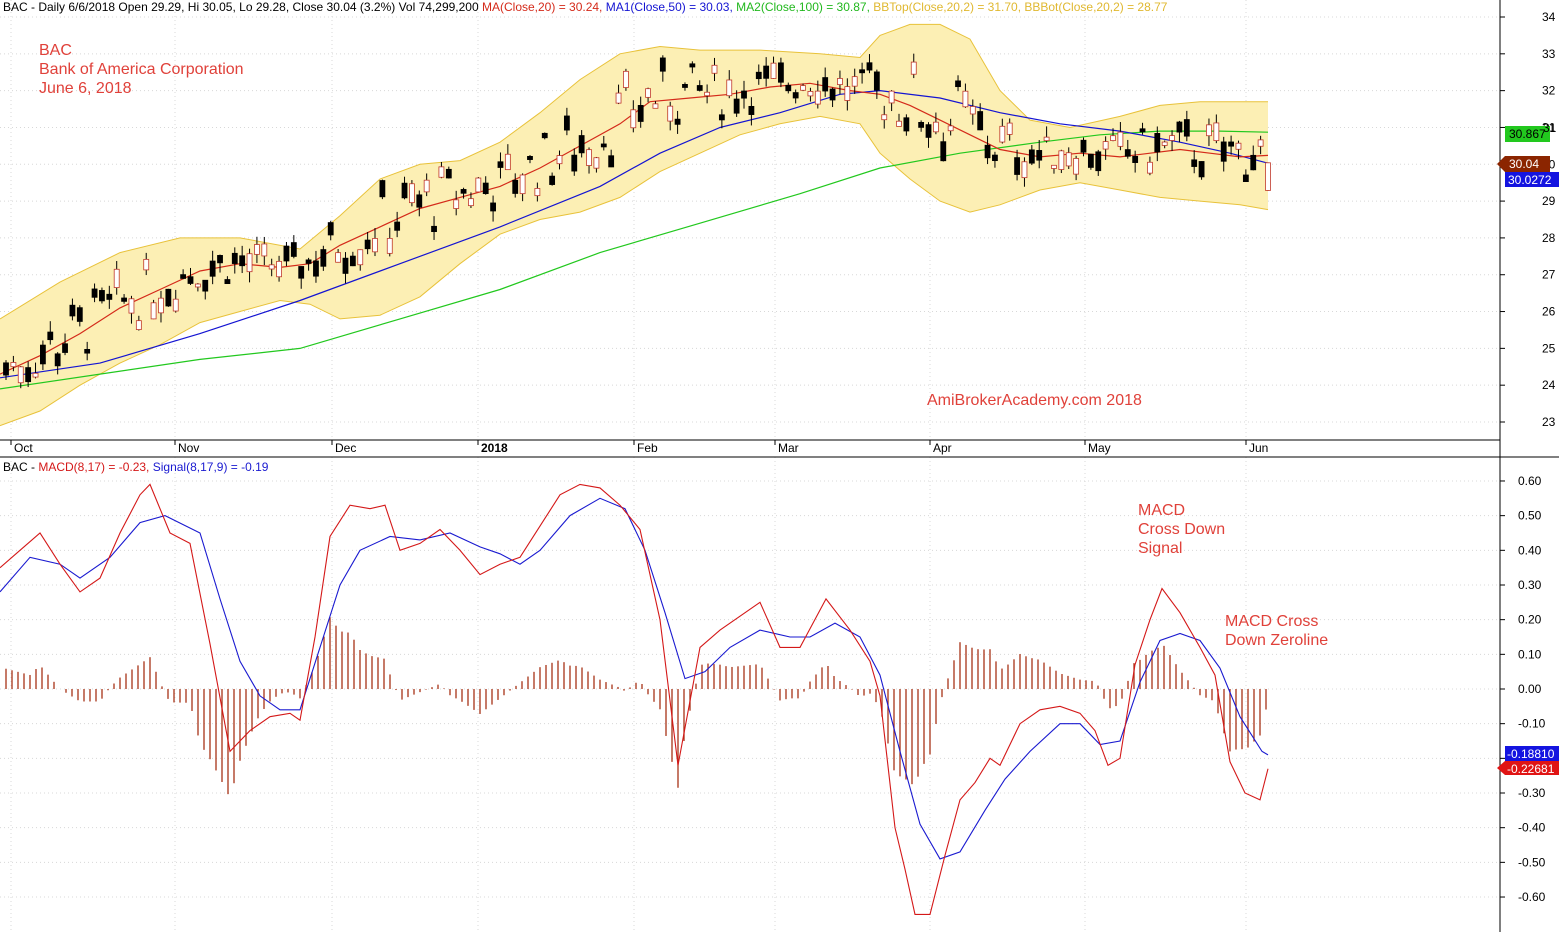  What do you see at coordinates (942, 448) in the screenshot?
I see `month-label: Apr` at bounding box center [942, 448].